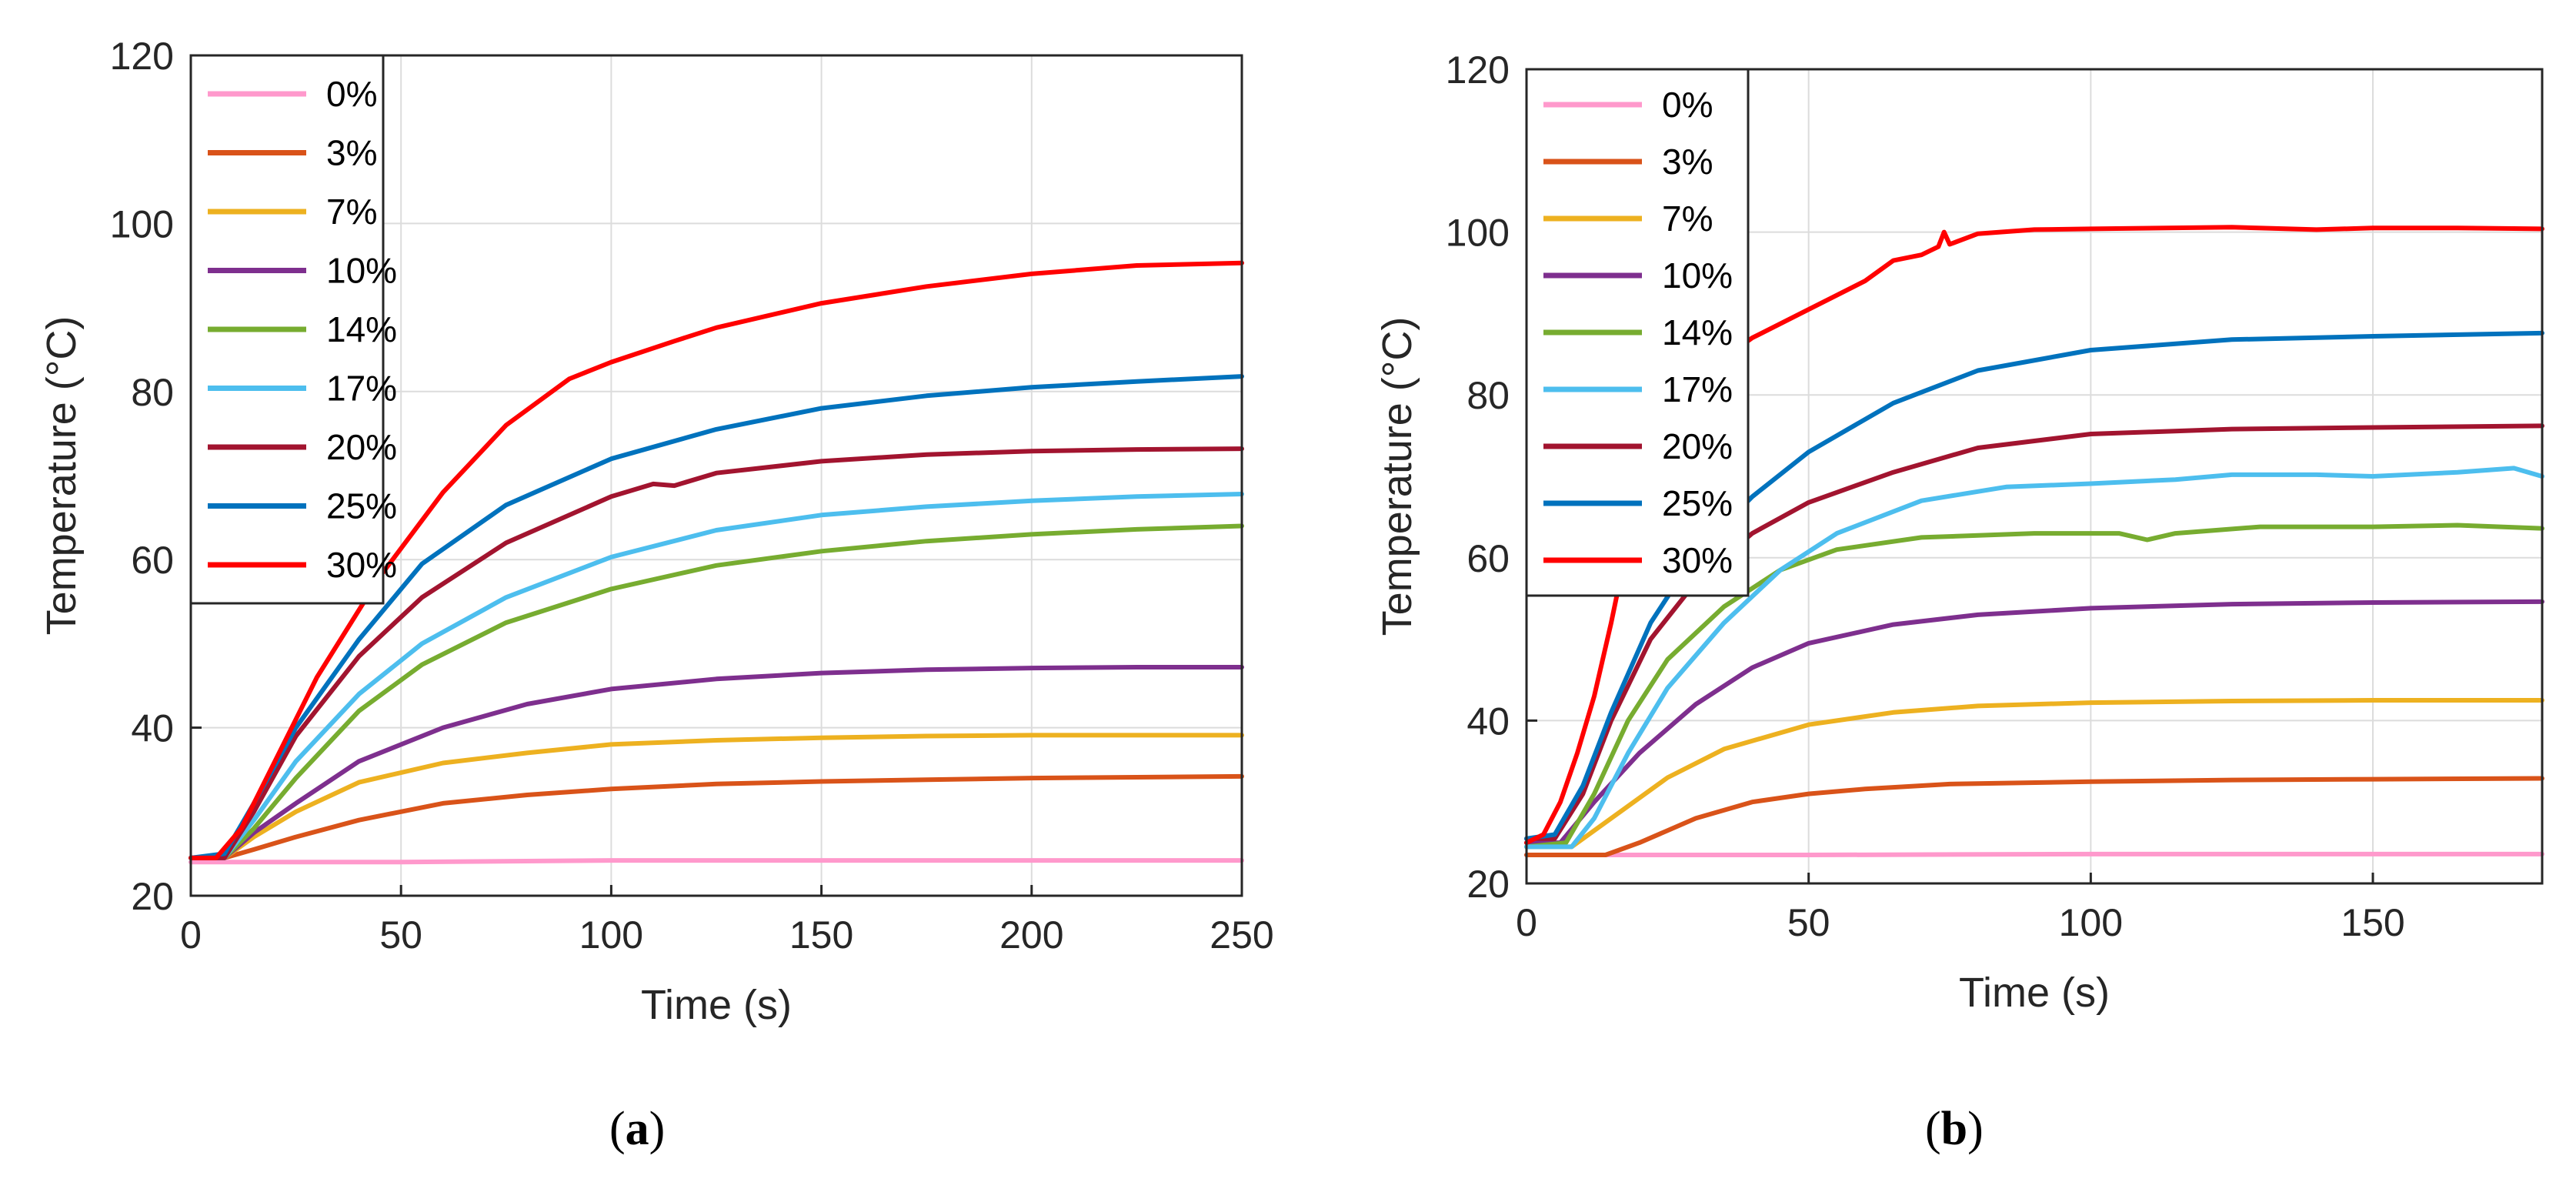 This screenshot has width=2576, height=1192. What do you see at coordinates (717, 1005) in the screenshot?
I see `chart-a-x-axis-title: Time (s)` at bounding box center [717, 1005].